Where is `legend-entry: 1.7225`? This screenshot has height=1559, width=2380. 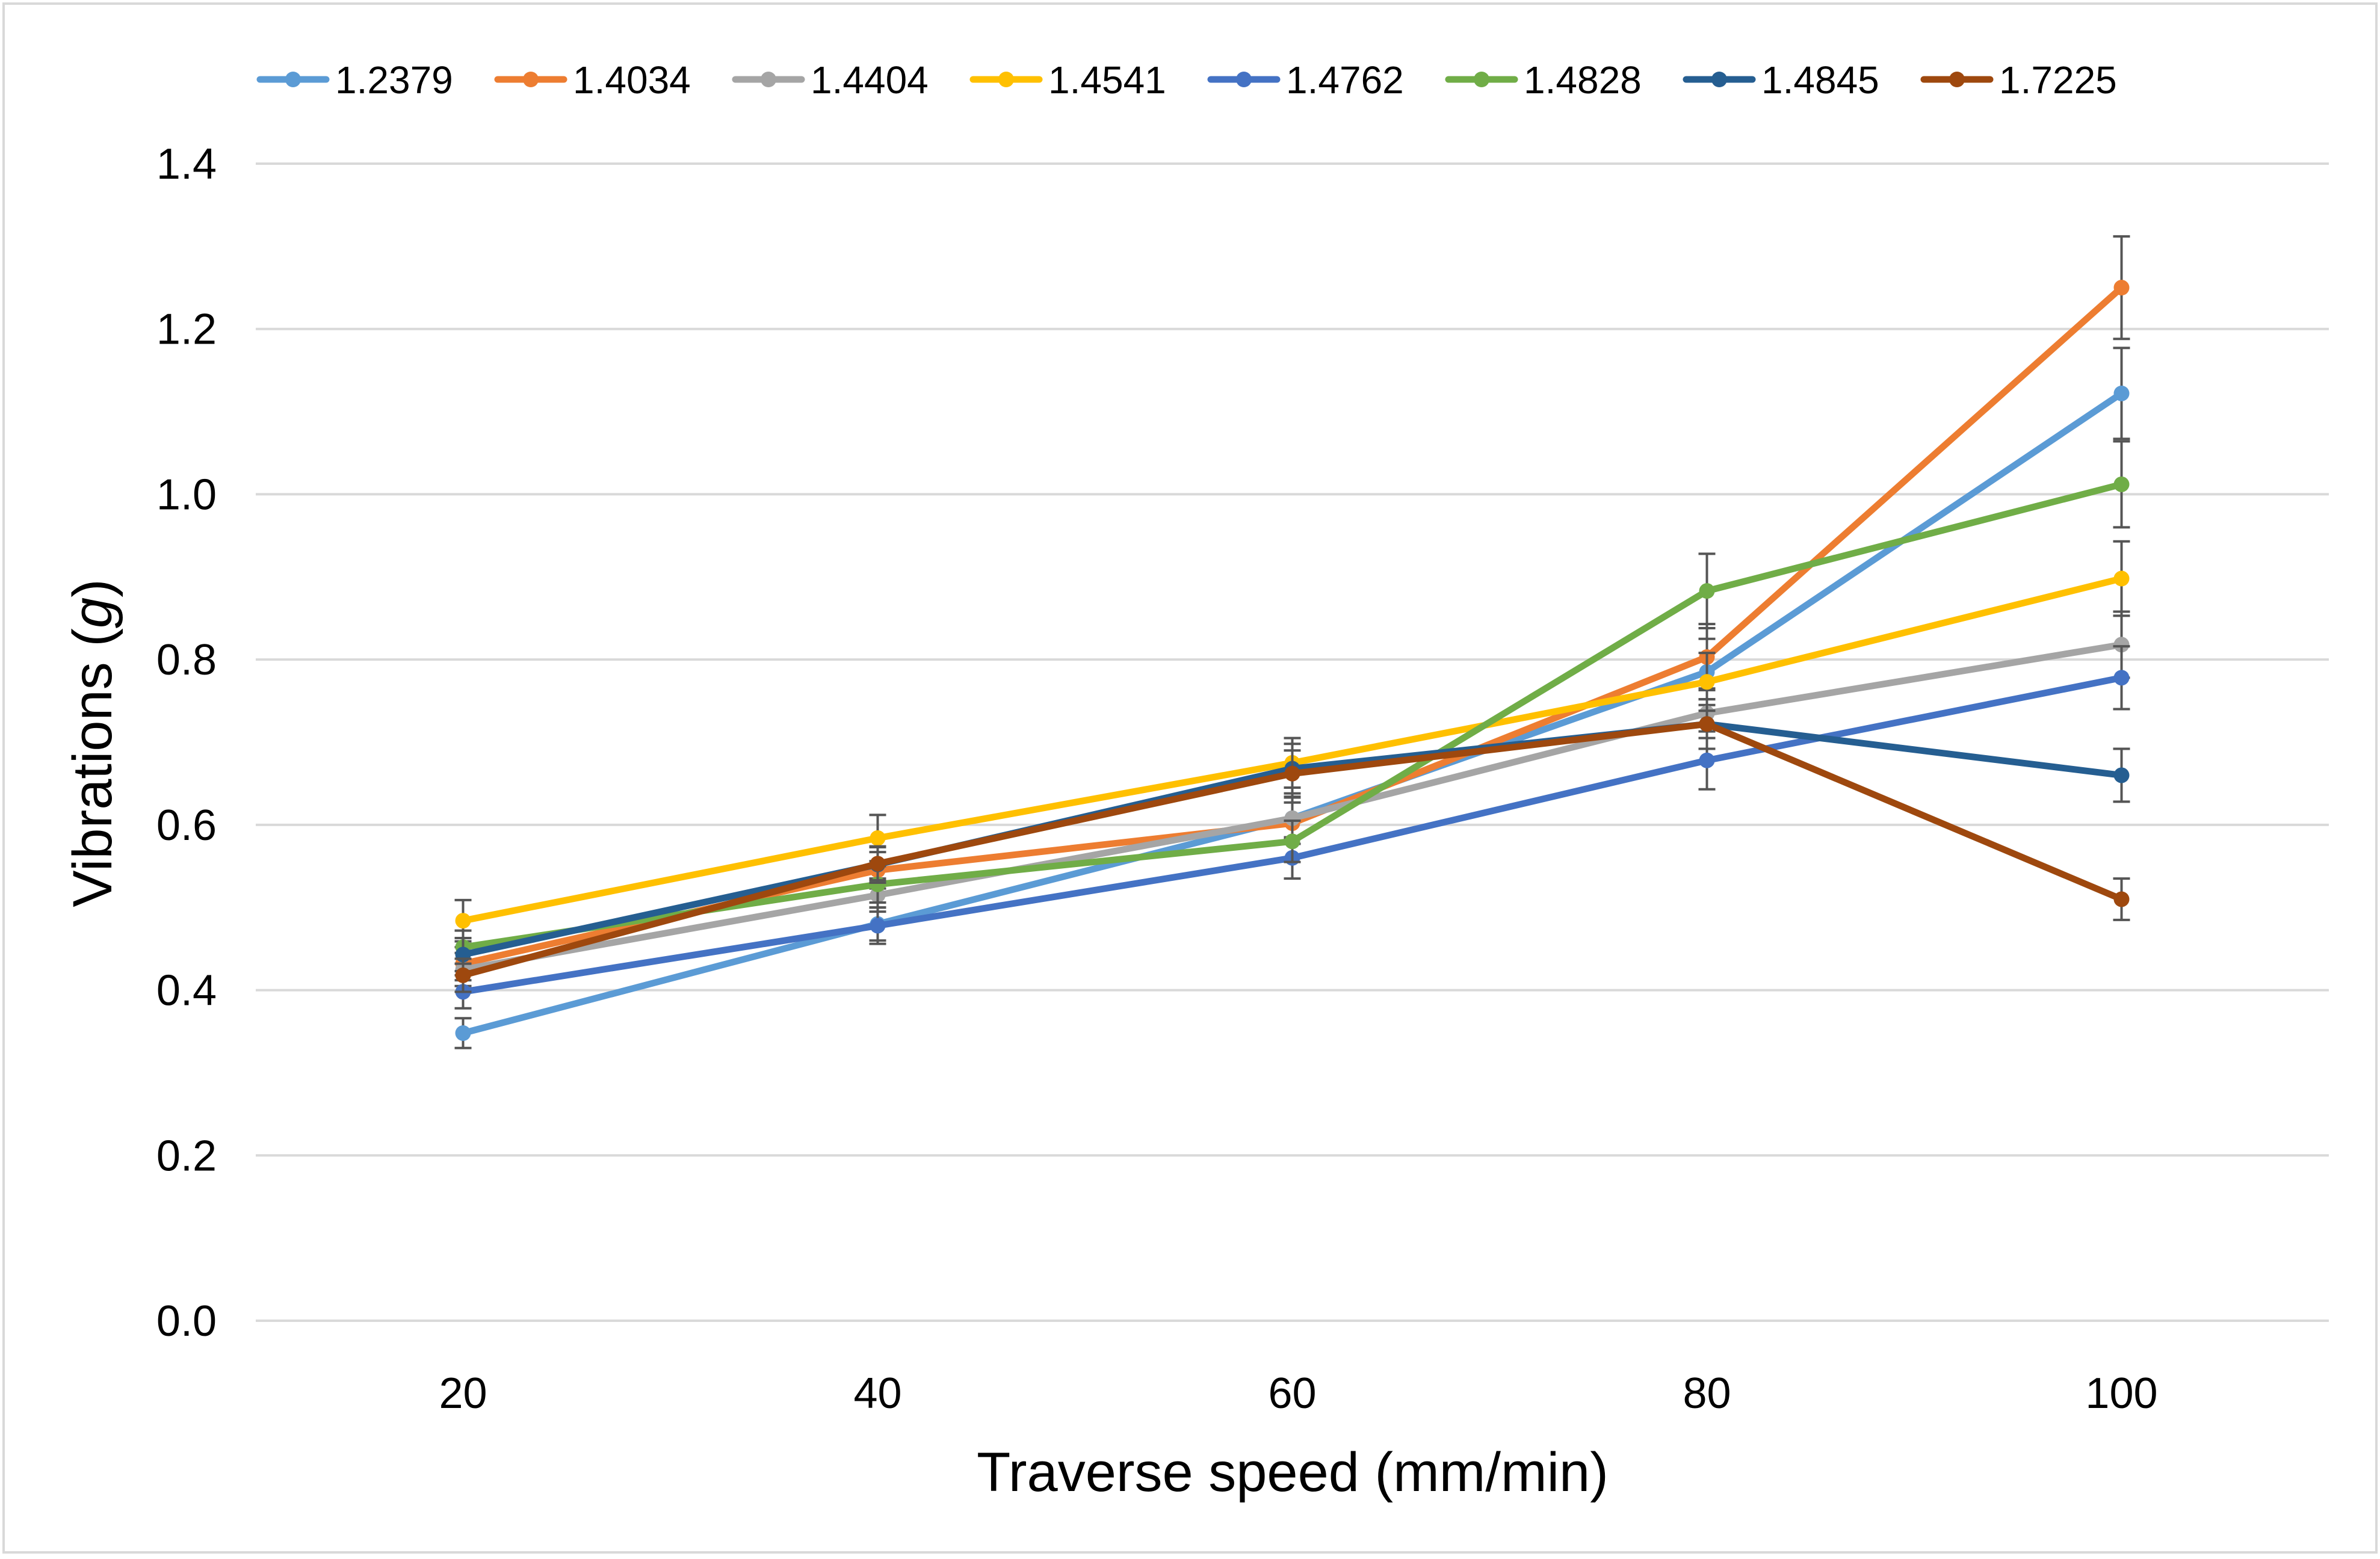 legend-entry: 1.7225 is located at coordinates (2019, 80).